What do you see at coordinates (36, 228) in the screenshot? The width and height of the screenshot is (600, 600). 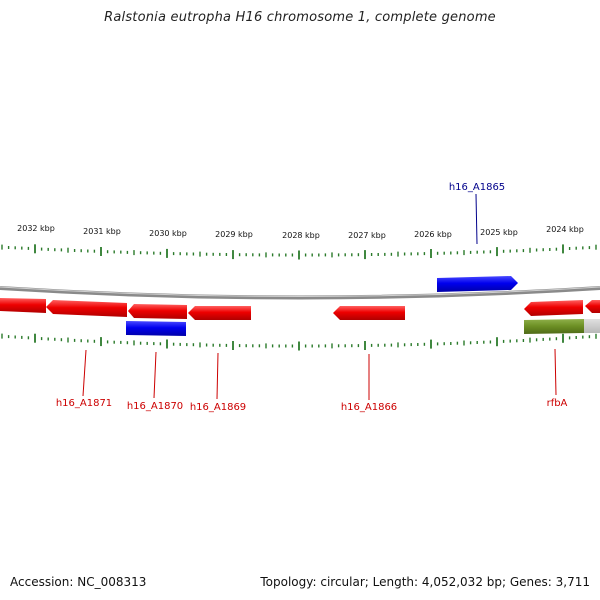 I see `scale-label-2032: 2032 kbp` at bounding box center [36, 228].